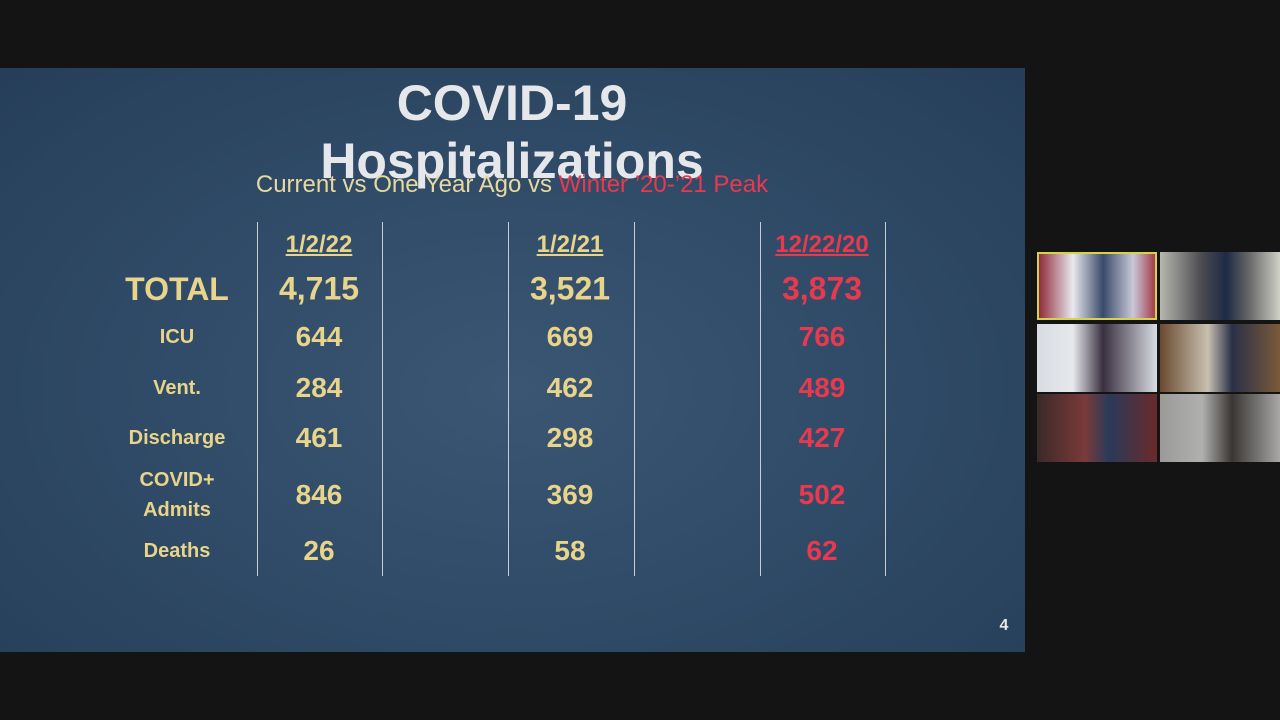 Image resolution: width=1280 pixels, height=720 pixels. I want to click on subtitle-text: Current vs One Year Ago vs, so click(407, 184).